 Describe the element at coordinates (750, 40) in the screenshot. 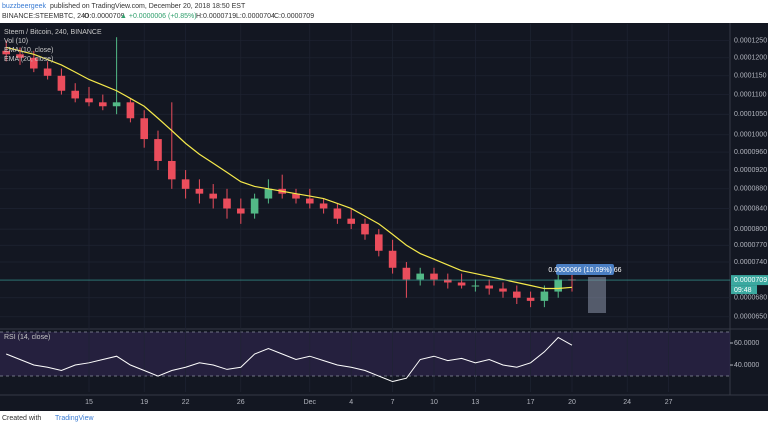

I see `y-tick-label: 0.0001250` at that location.